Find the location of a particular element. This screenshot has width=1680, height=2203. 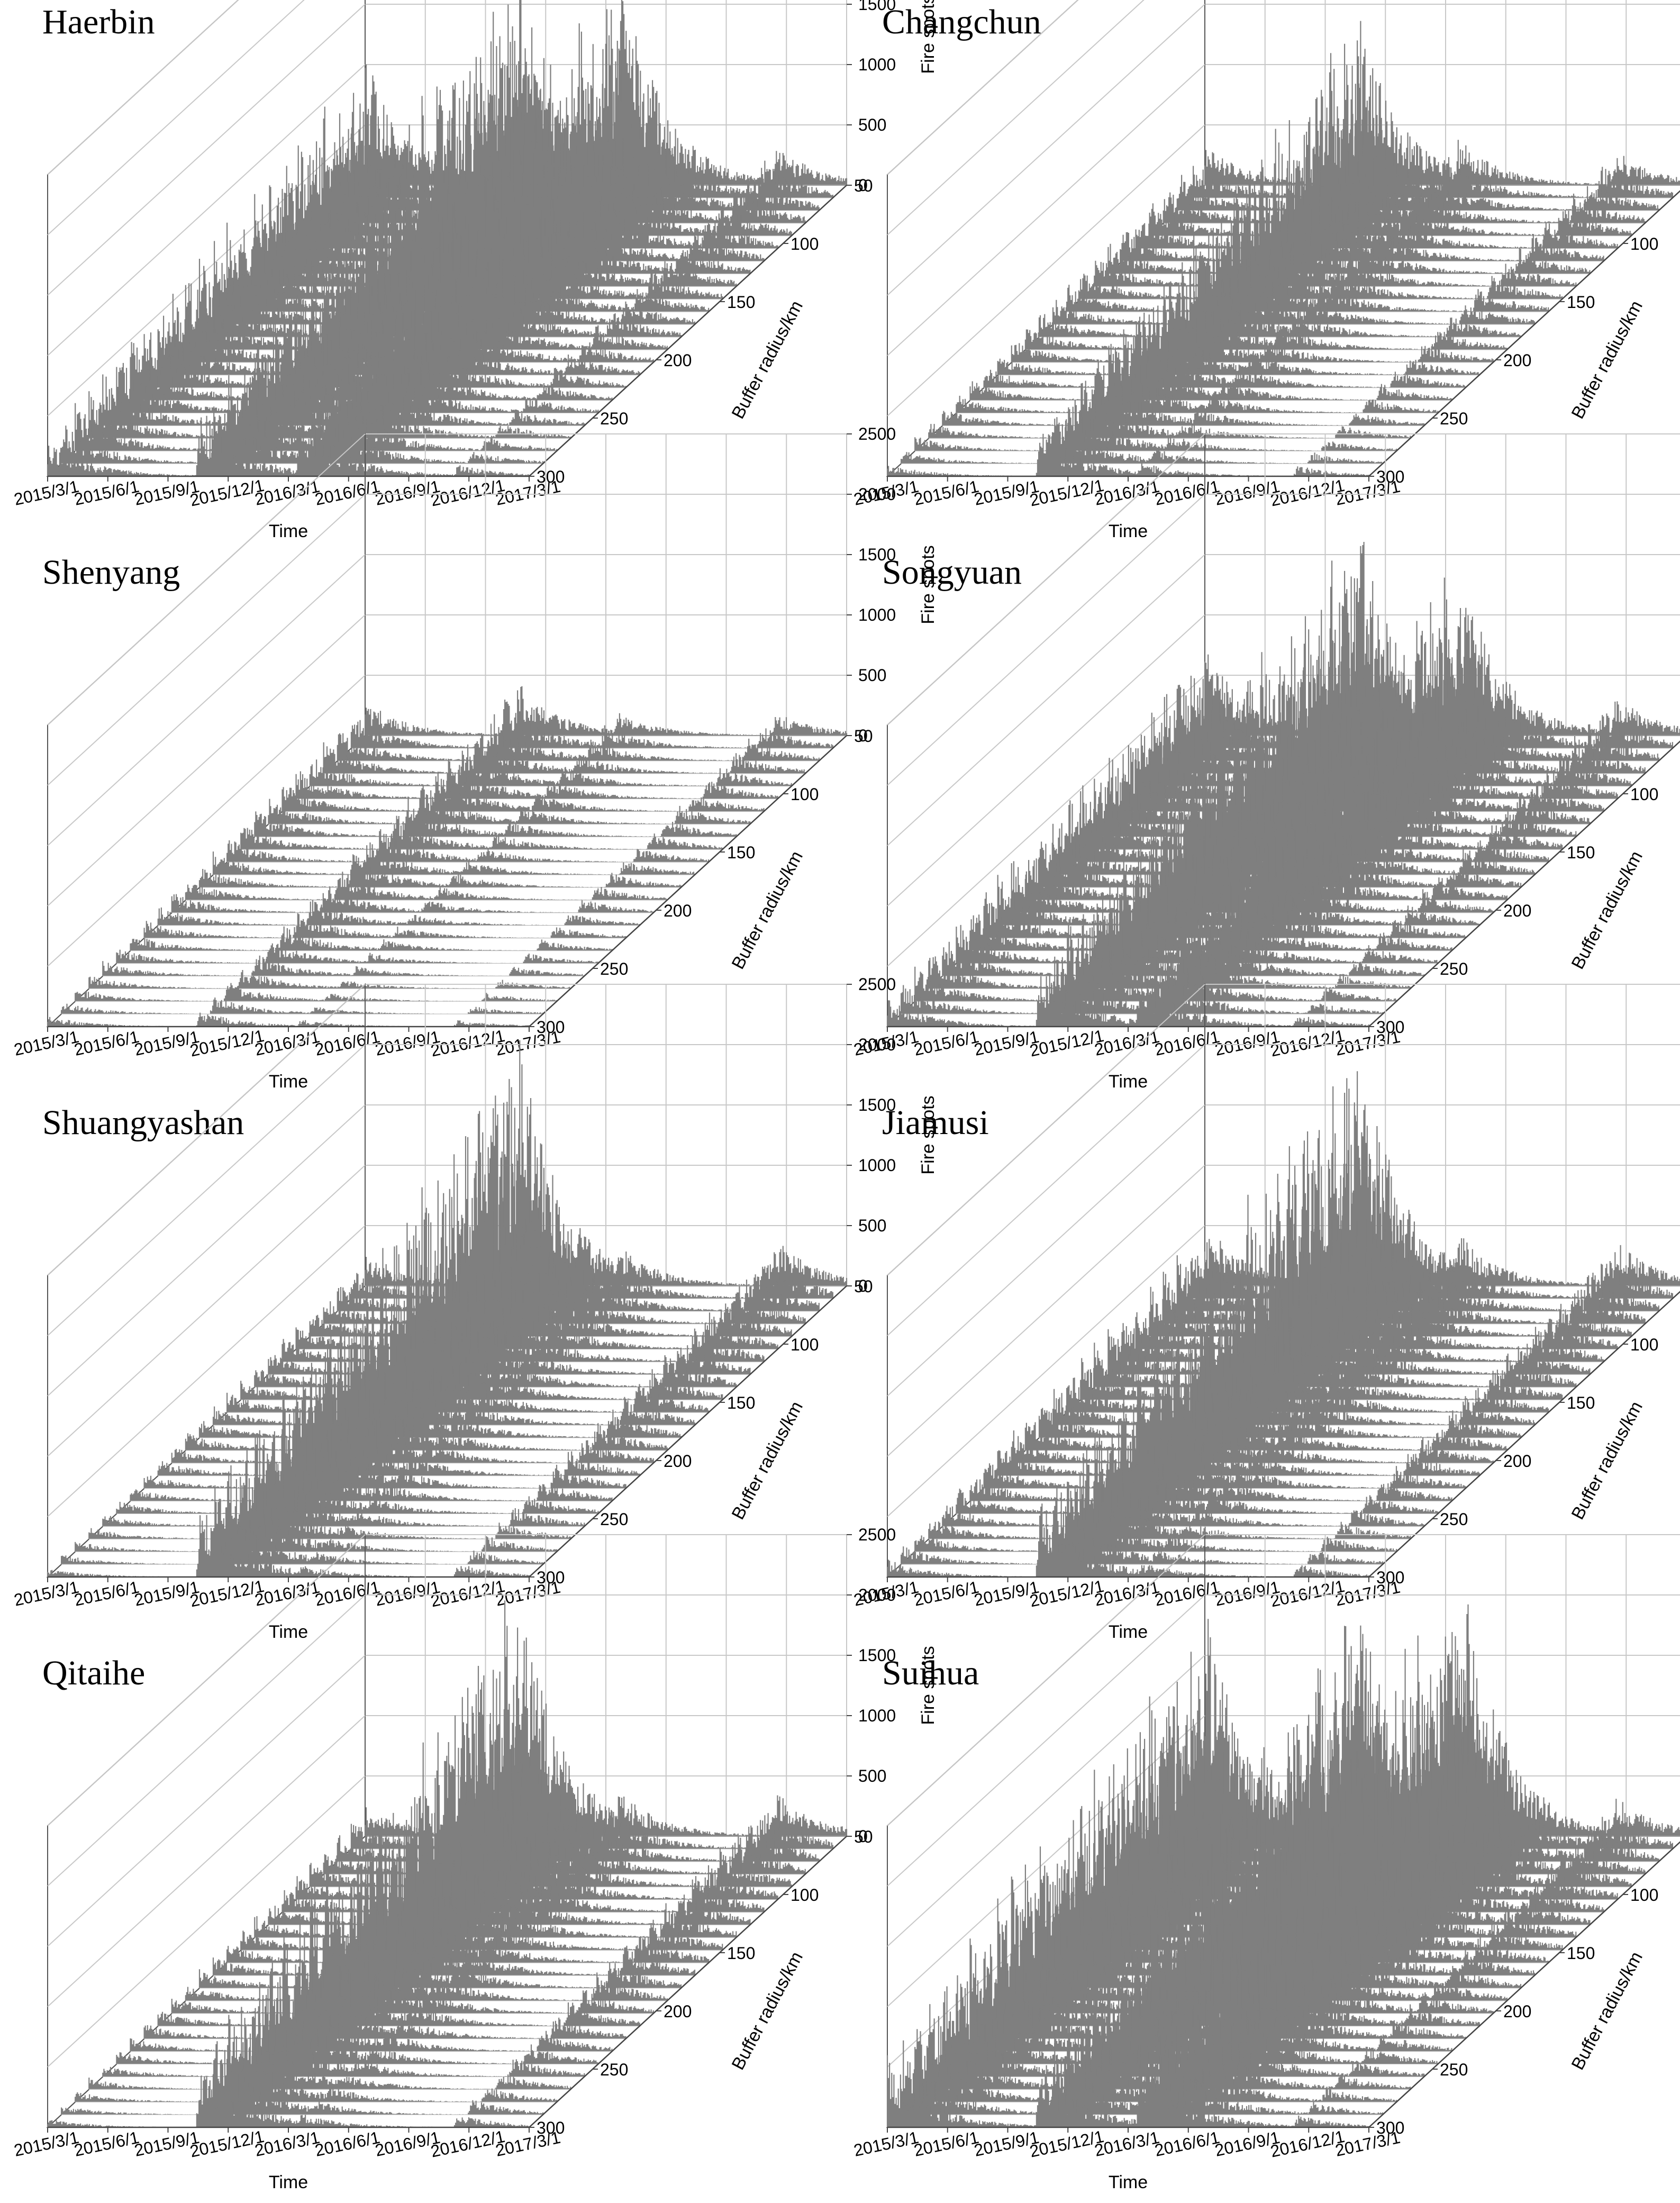

chart-title: Songyuan is located at coordinates (952, 572).